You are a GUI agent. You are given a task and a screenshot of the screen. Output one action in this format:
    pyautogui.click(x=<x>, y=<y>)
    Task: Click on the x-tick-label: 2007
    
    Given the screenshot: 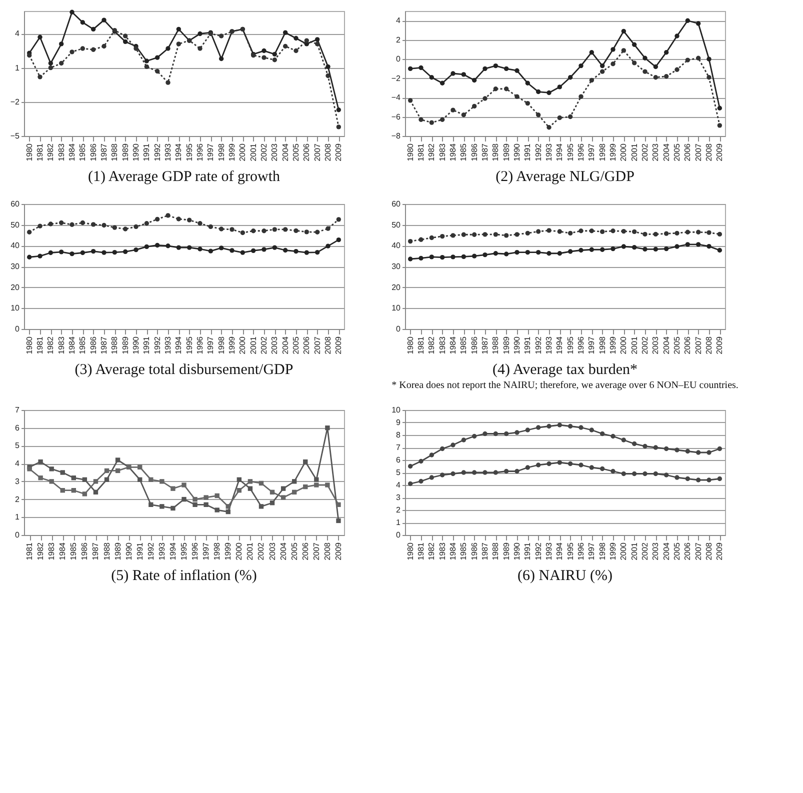 What is the action you would take?
    pyautogui.click(x=698, y=551)
    